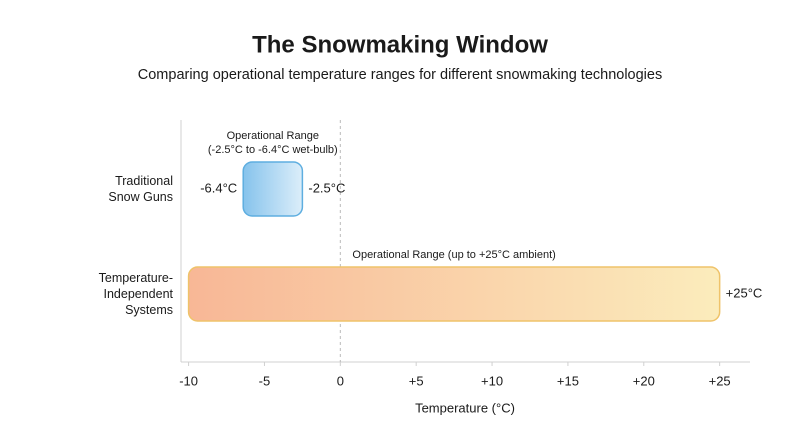  I want to click on y-tick-label: Temperature-Independent Systems, so click(135, 294).